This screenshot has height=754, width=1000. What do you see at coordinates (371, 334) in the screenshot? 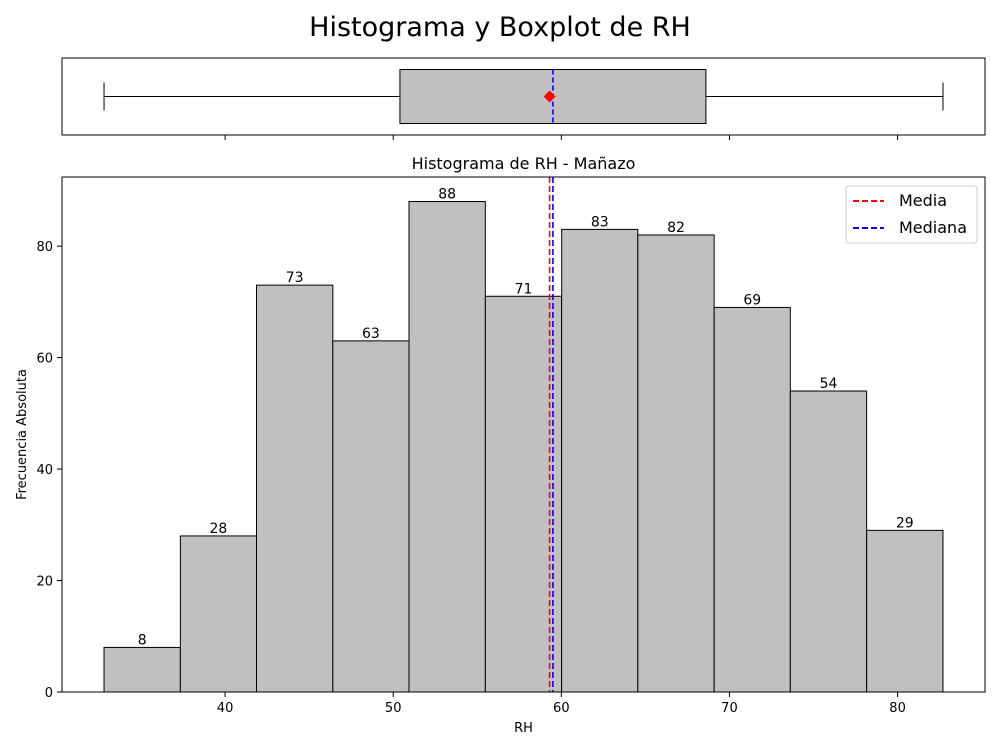
I see `bar-value-label: 63` at bounding box center [371, 334].